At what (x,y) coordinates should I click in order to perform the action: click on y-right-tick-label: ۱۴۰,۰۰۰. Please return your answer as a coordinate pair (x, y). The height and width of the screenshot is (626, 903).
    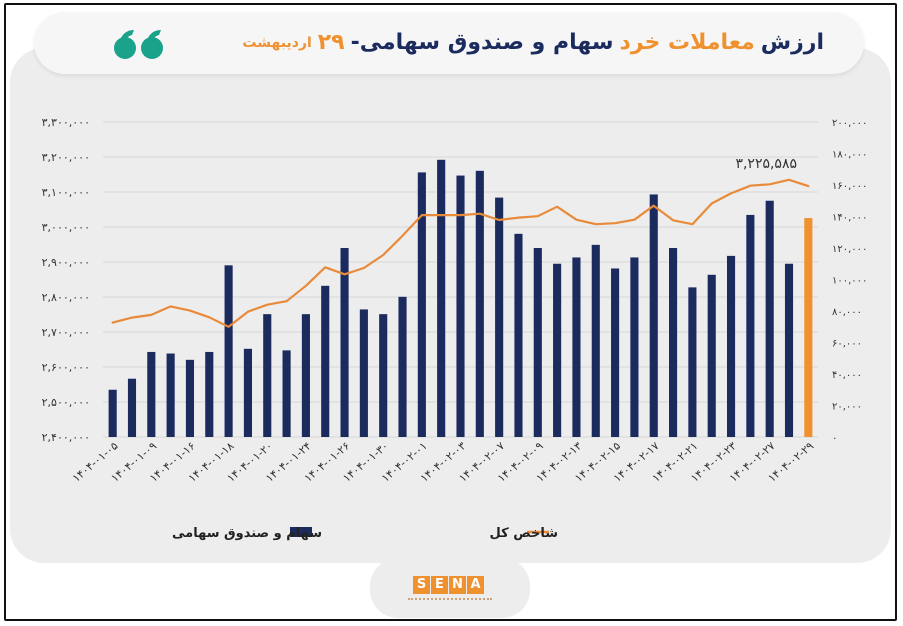
    Looking at the image, I should click on (849, 218).